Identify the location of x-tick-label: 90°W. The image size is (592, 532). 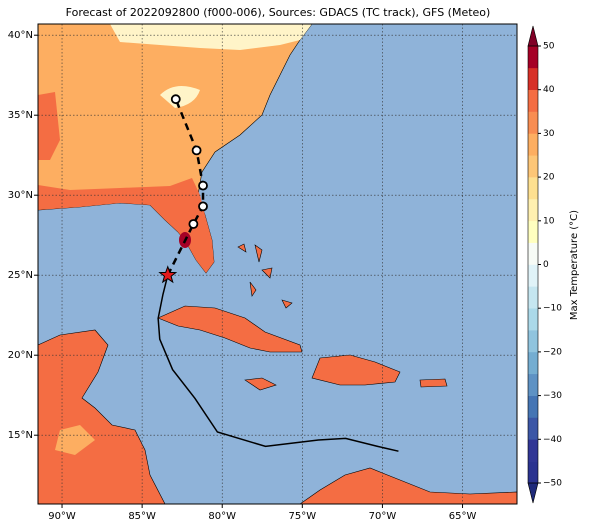
(62, 516).